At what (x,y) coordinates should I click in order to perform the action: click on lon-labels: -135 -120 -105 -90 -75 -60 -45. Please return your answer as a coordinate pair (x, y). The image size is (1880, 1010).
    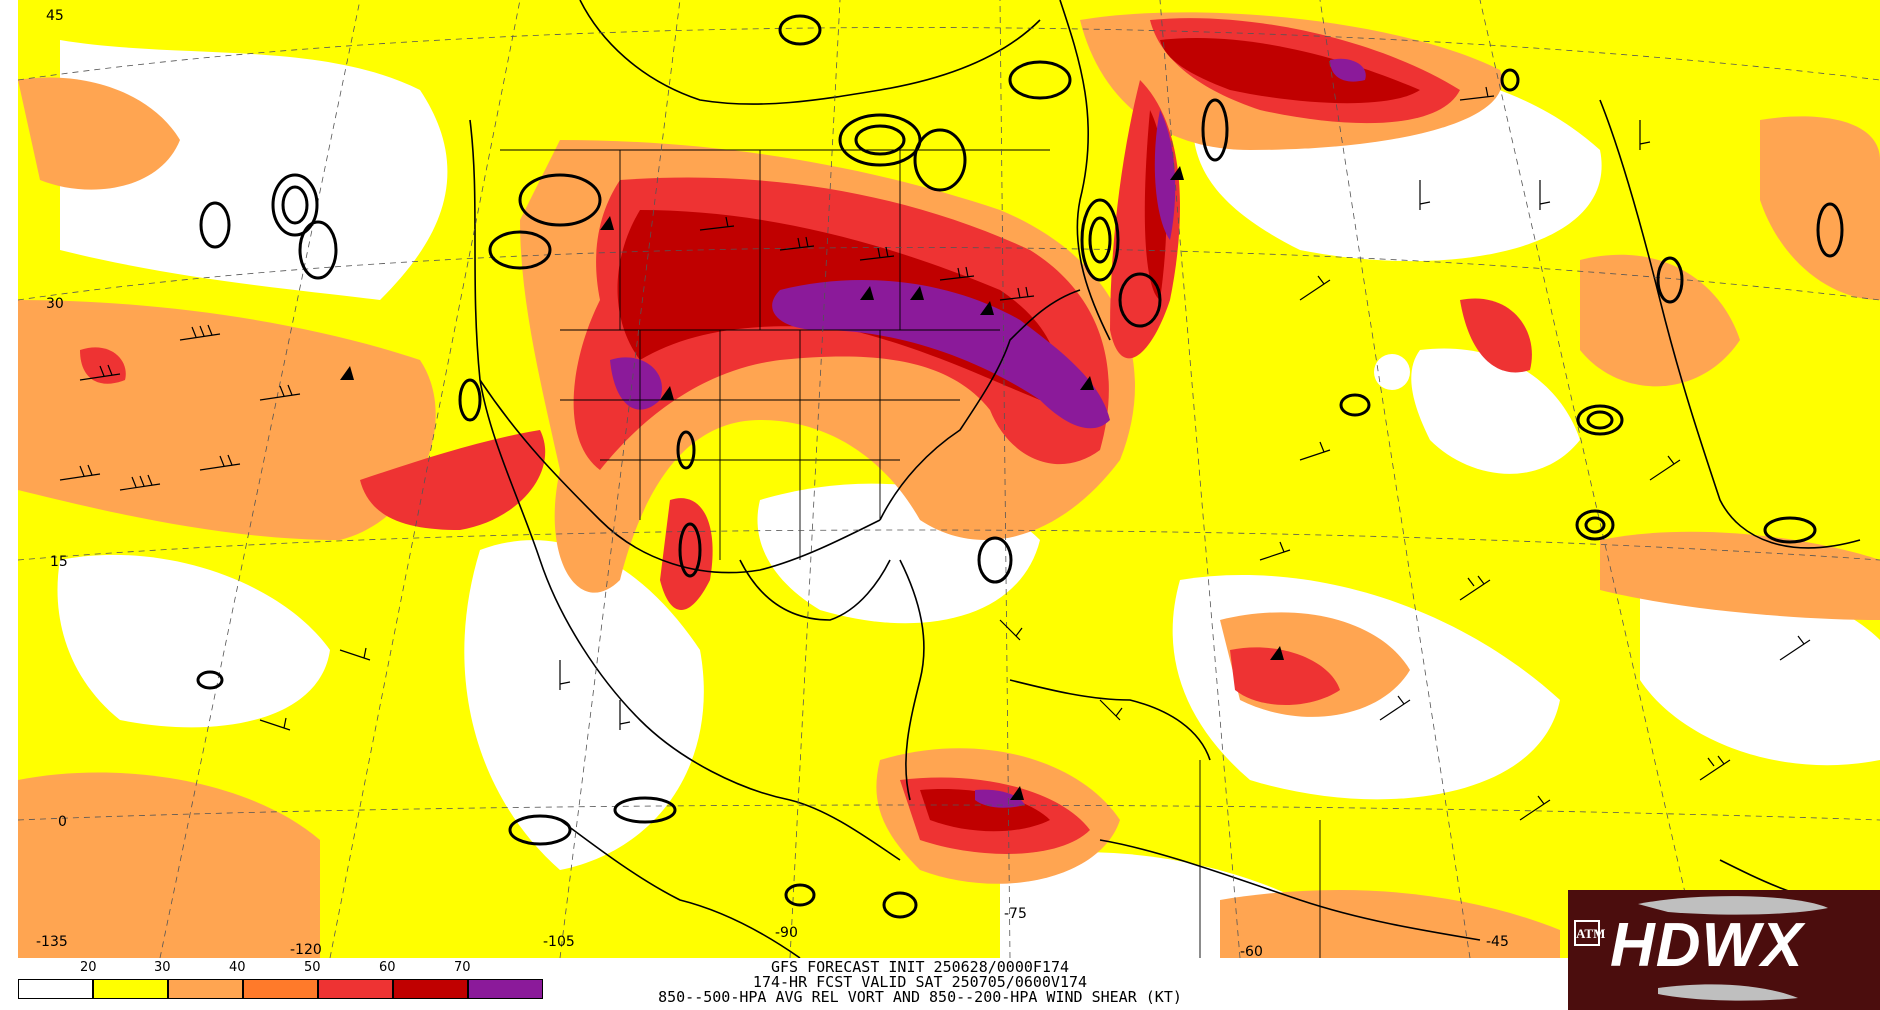
    Looking at the image, I should click on (772, 933).